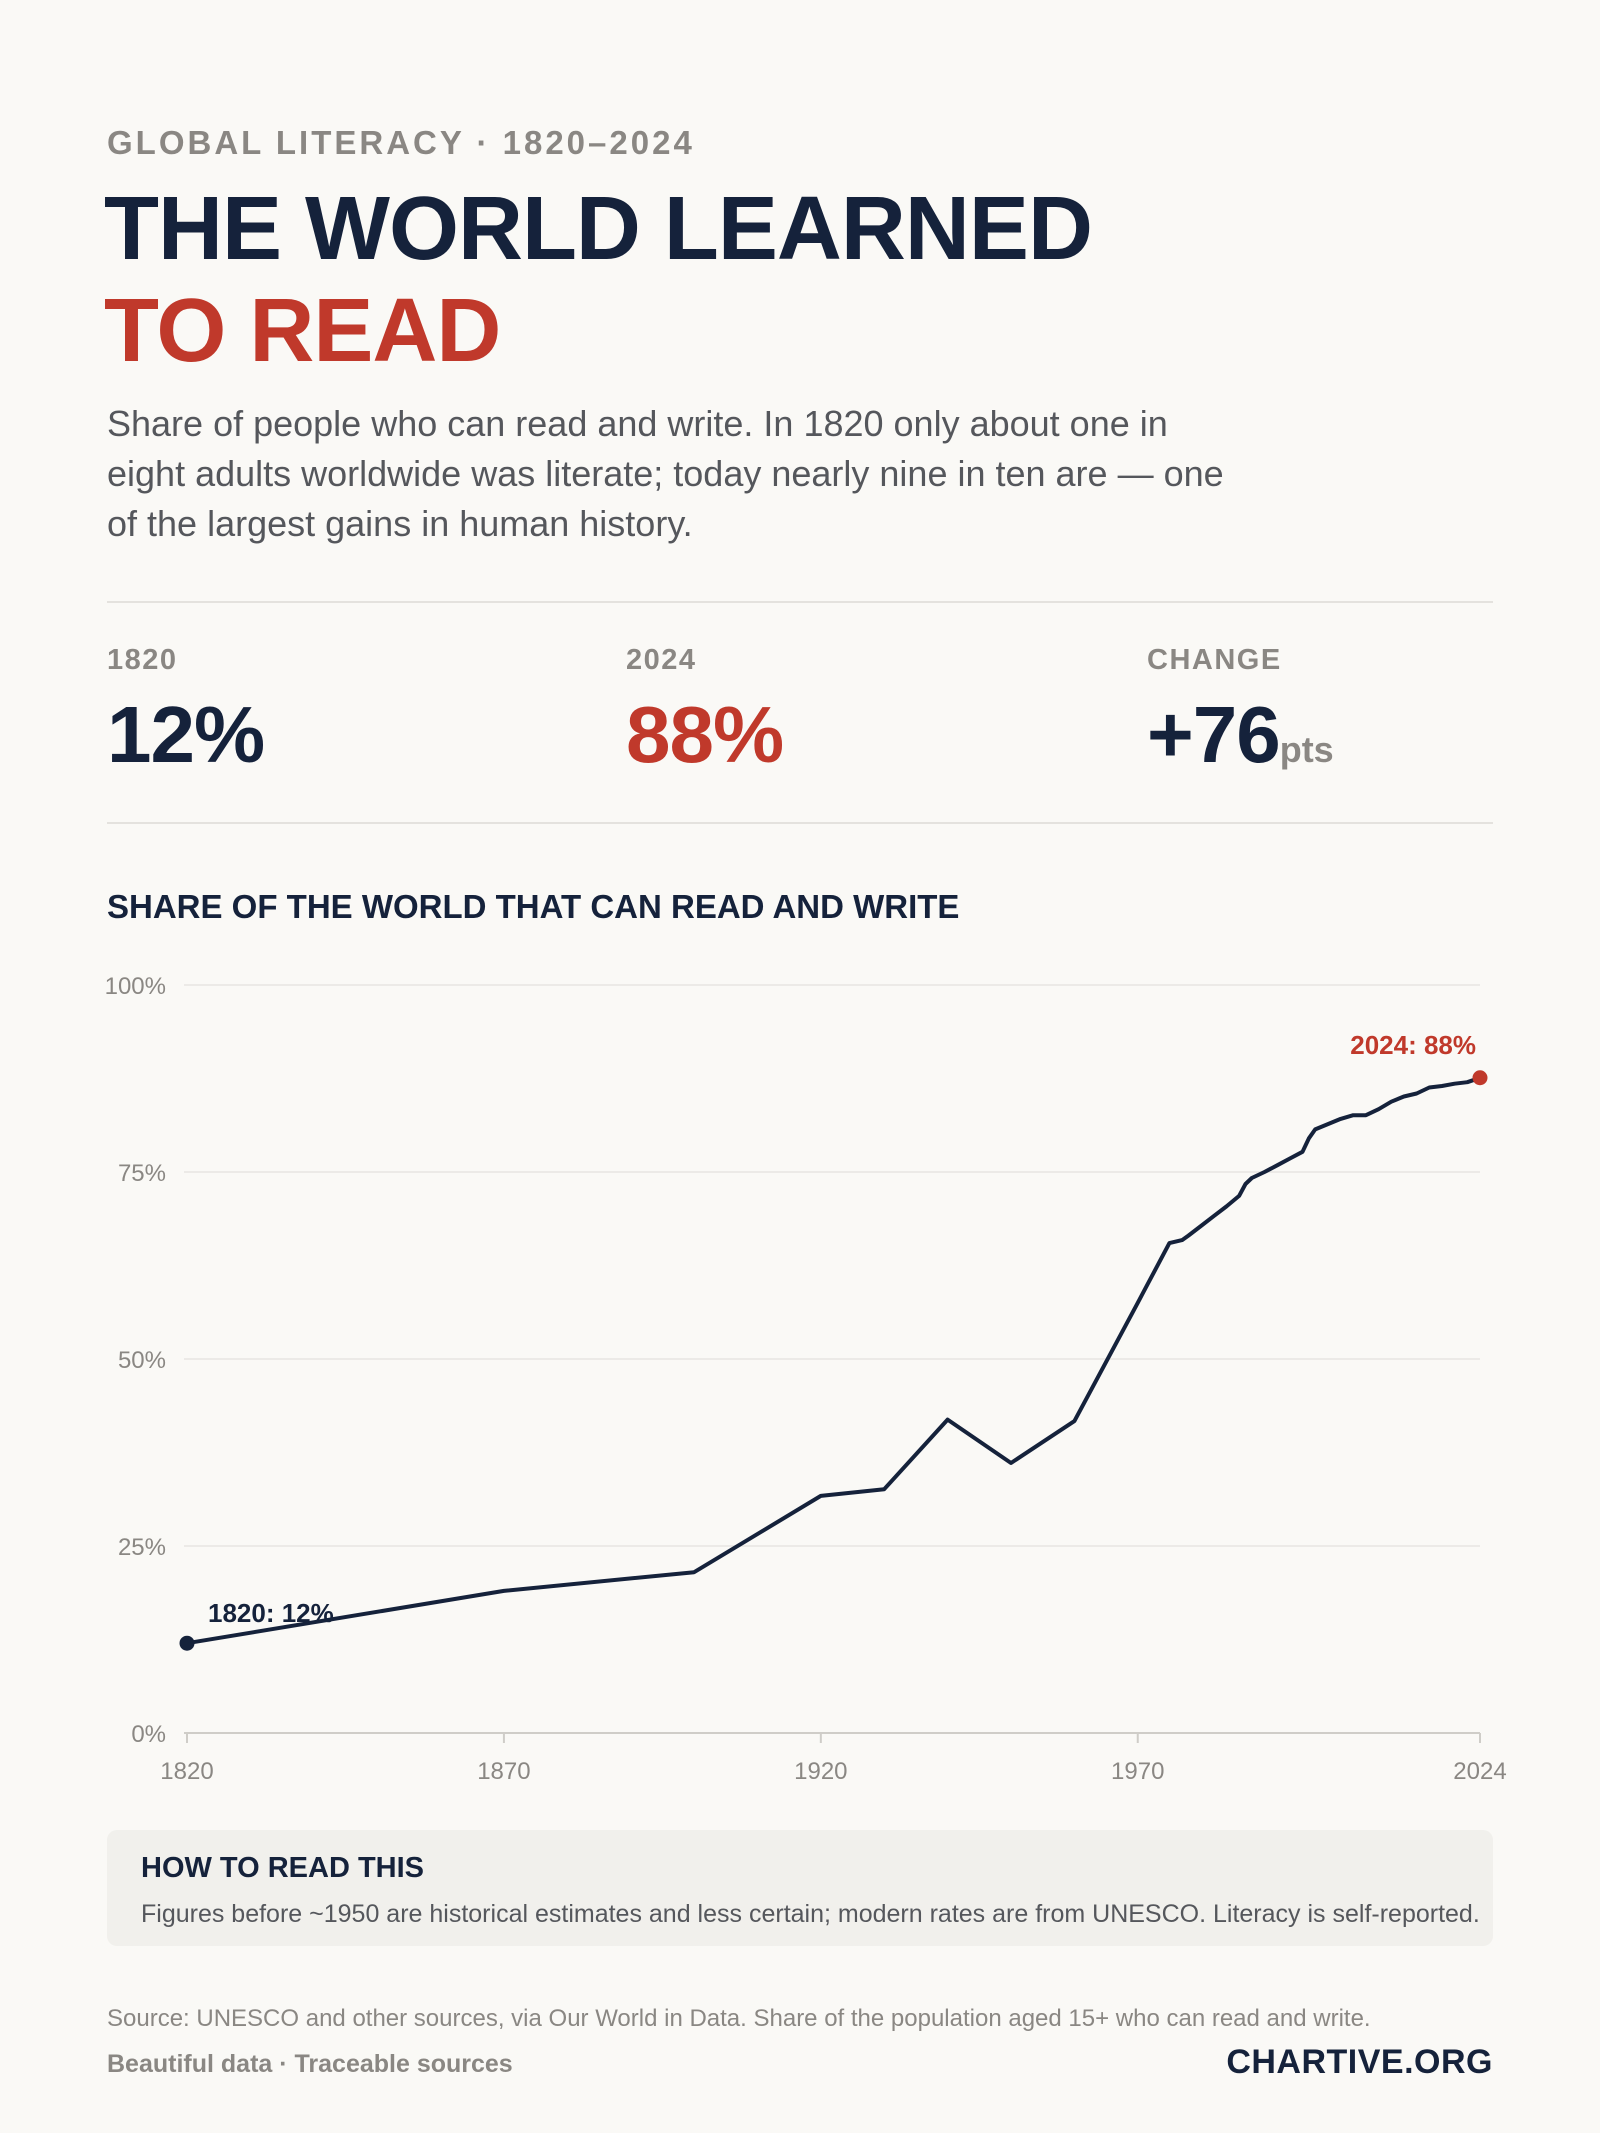 The height and width of the screenshot is (2133, 1600). What do you see at coordinates (1480, 1078) in the screenshot?
I see `end-point-marker` at bounding box center [1480, 1078].